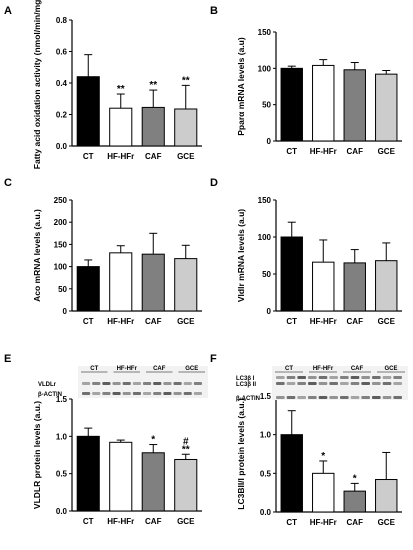  I want to click on y-axis-label: VLDLR protein levels (a.u.), so click(37, 455).